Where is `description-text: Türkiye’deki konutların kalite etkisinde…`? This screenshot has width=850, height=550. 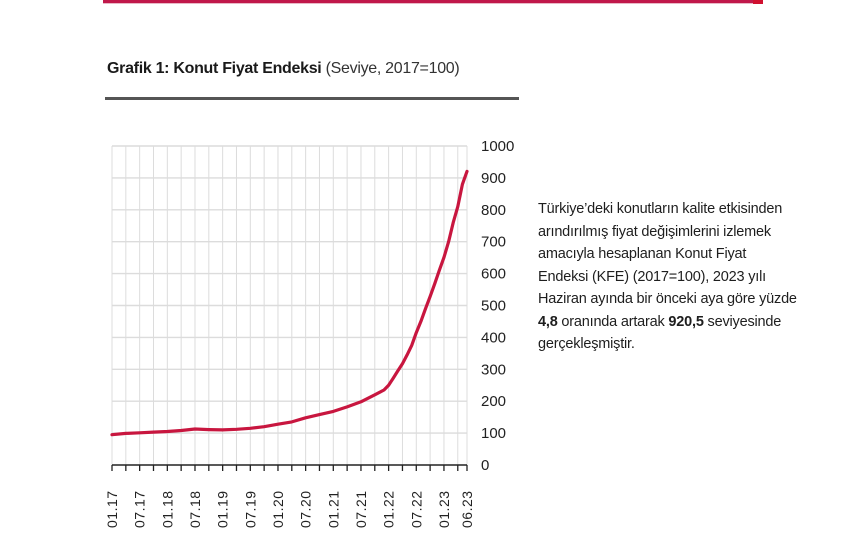 description-text: Türkiye’deki konutların kalite etkisinde… is located at coordinates (668, 277).